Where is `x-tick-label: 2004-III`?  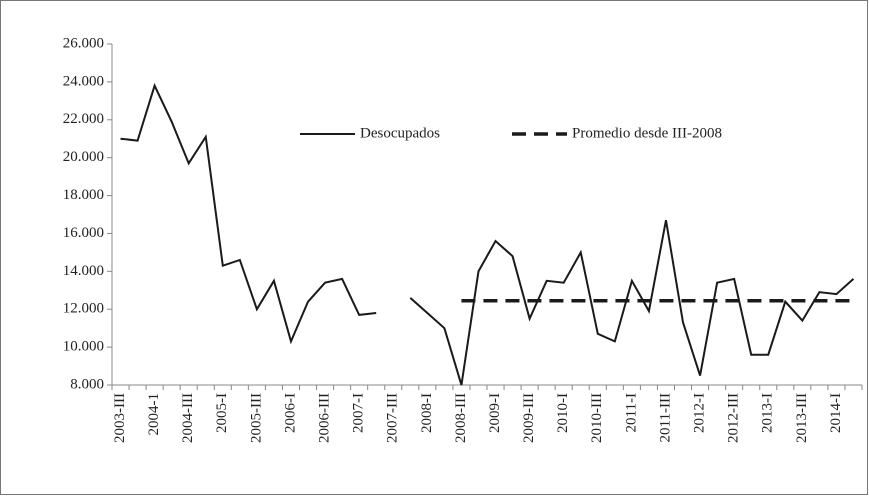 x-tick-label: 2004-III is located at coordinates (188, 418).